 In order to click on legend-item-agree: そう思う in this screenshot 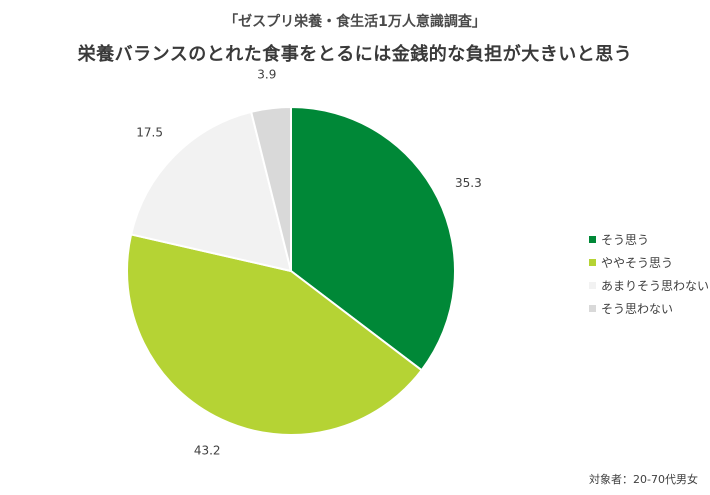, I will do `click(649, 239)`.